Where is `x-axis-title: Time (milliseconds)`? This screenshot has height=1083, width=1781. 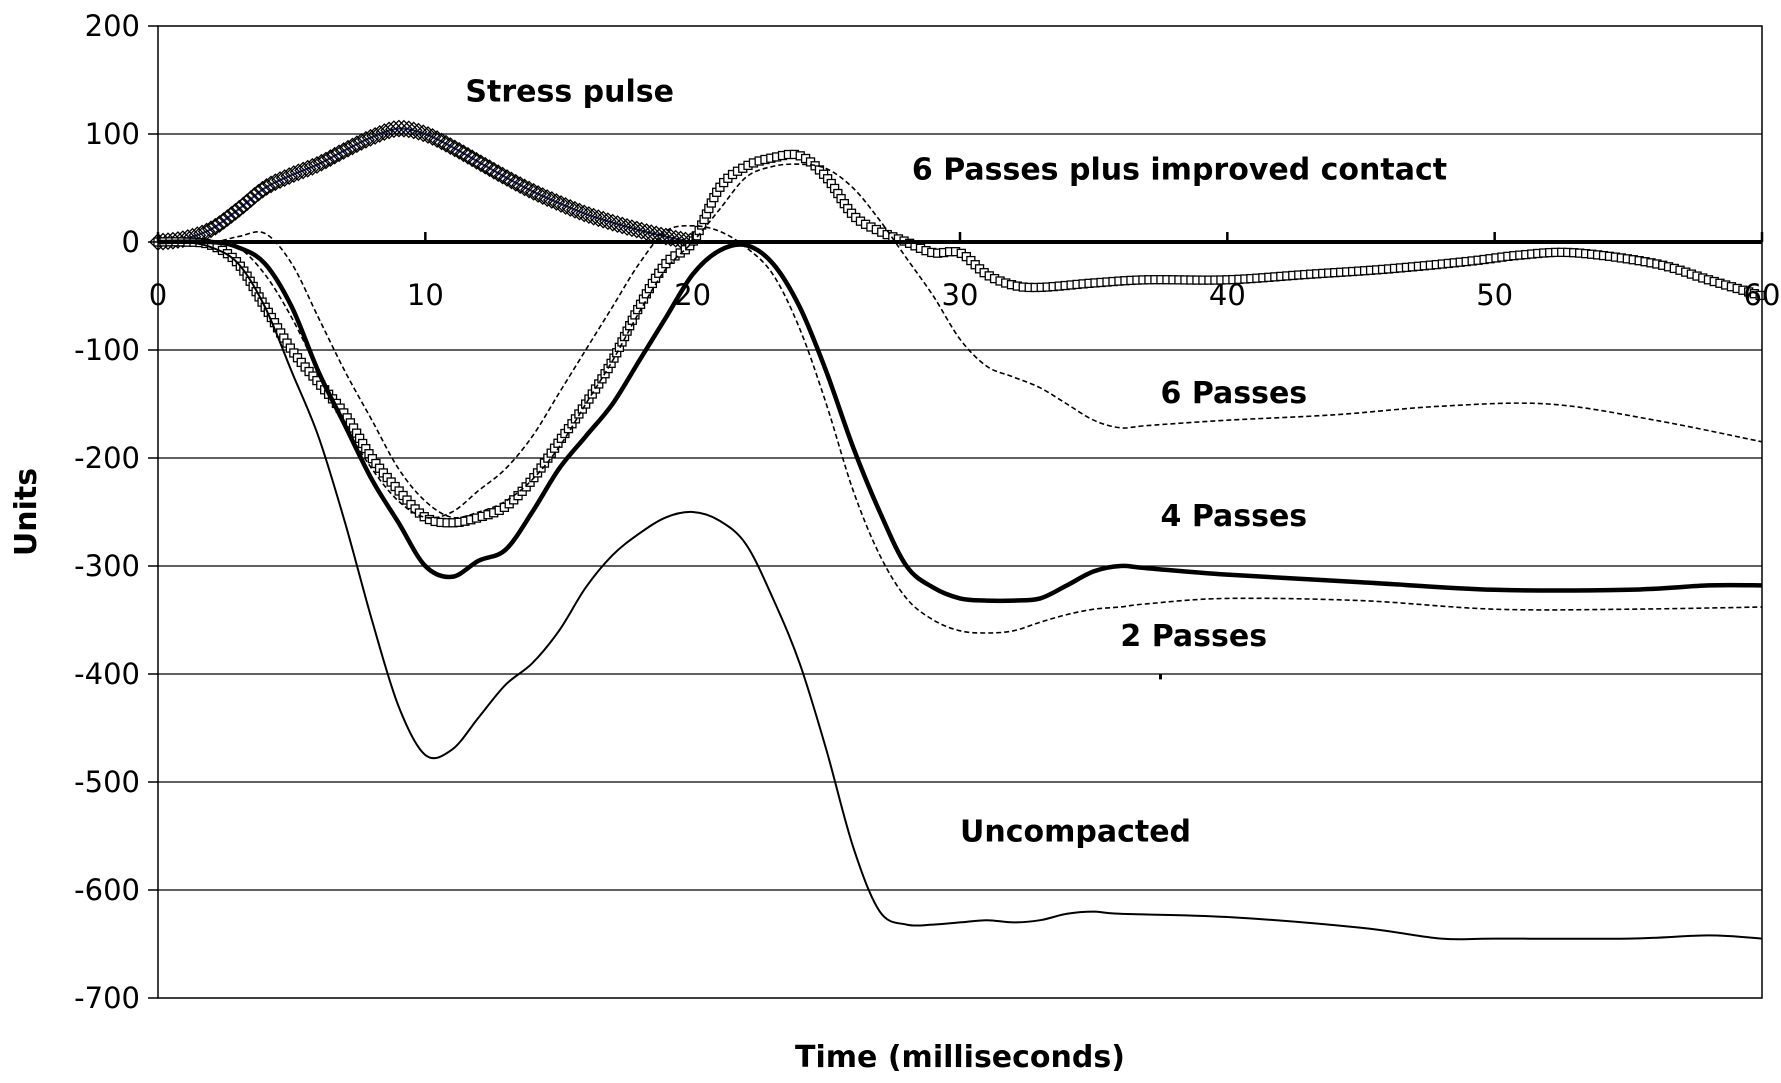
x-axis-title: Time (milliseconds) is located at coordinates (960, 1057).